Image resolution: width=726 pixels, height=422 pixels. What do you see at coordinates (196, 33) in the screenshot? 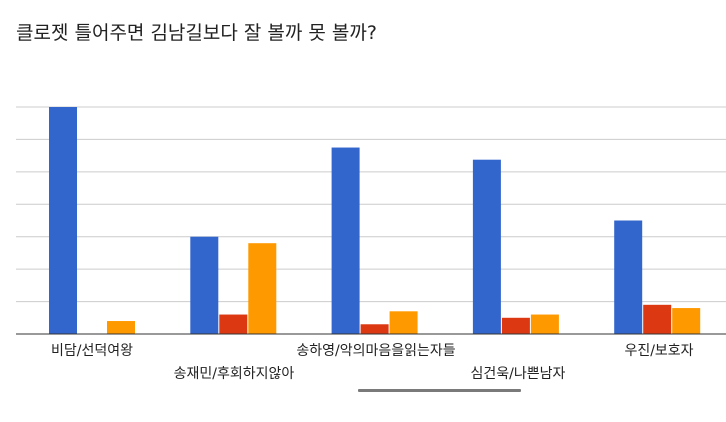
I see `chart-title: 클로젯 틀어주면 김남길보다 잘 볼까 못 볼까?` at bounding box center [196, 33].